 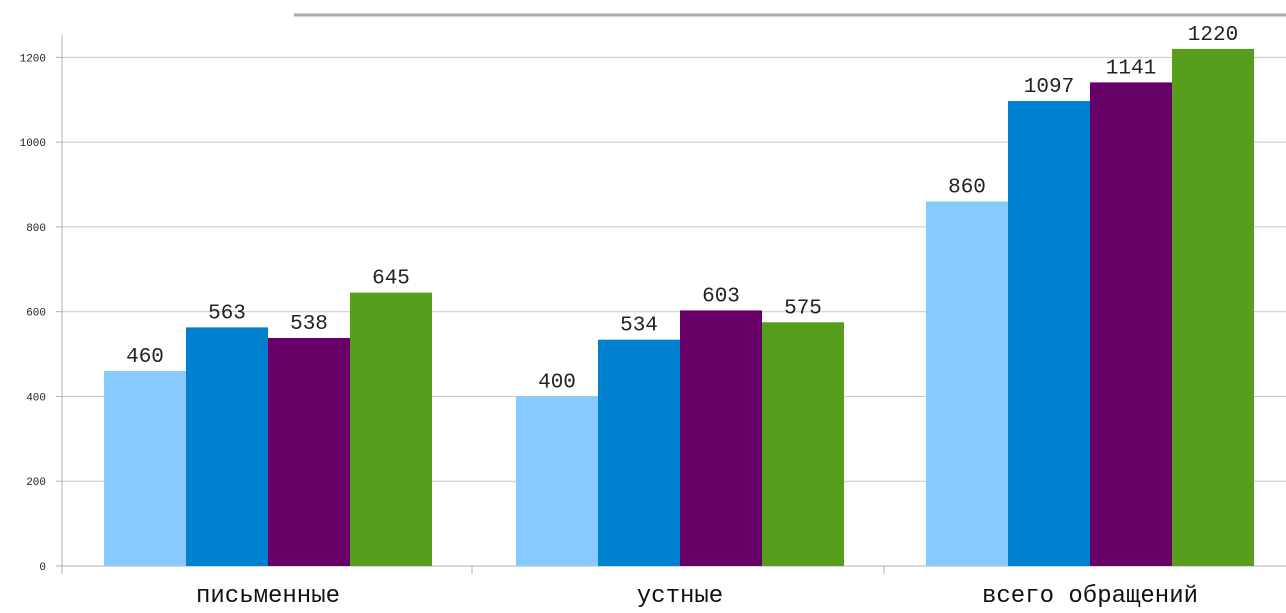 I want to click on data-label-1-4: 645, so click(x=391, y=279).